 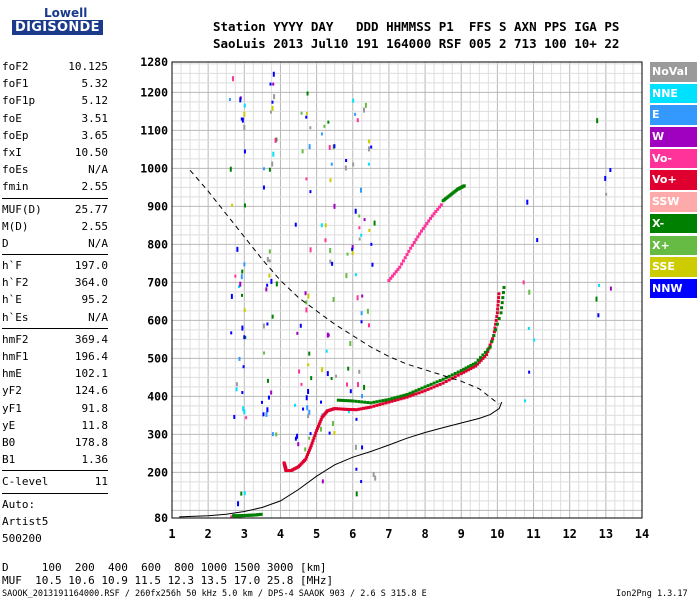 I want to click on legend: NoVal NNE E W Vo- Vo+ SSW X- X+ SSE NNW, so click(x=673, y=181).